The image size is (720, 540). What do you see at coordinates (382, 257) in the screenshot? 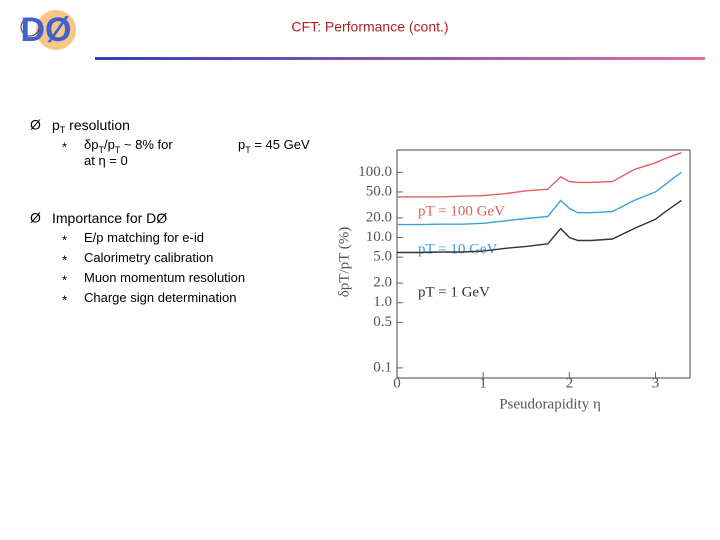
I see `y-tick-label: 5.0` at bounding box center [382, 257].